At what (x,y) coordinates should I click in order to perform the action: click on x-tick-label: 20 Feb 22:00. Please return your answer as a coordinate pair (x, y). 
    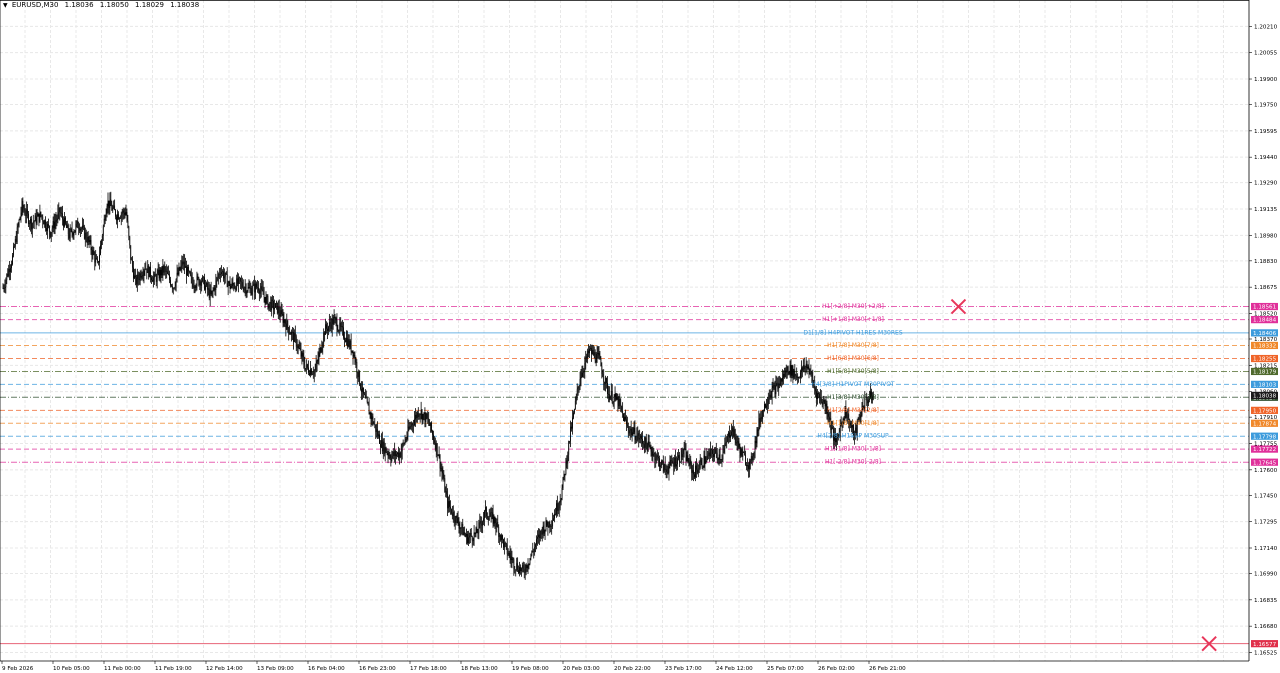
    Looking at the image, I should click on (632, 669).